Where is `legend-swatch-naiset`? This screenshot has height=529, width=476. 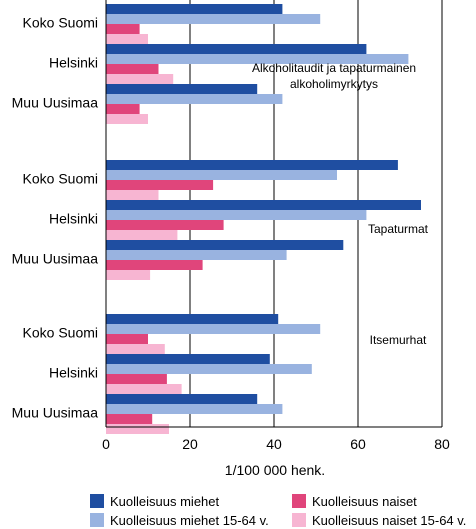 legend-swatch-naiset is located at coordinates (299, 501).